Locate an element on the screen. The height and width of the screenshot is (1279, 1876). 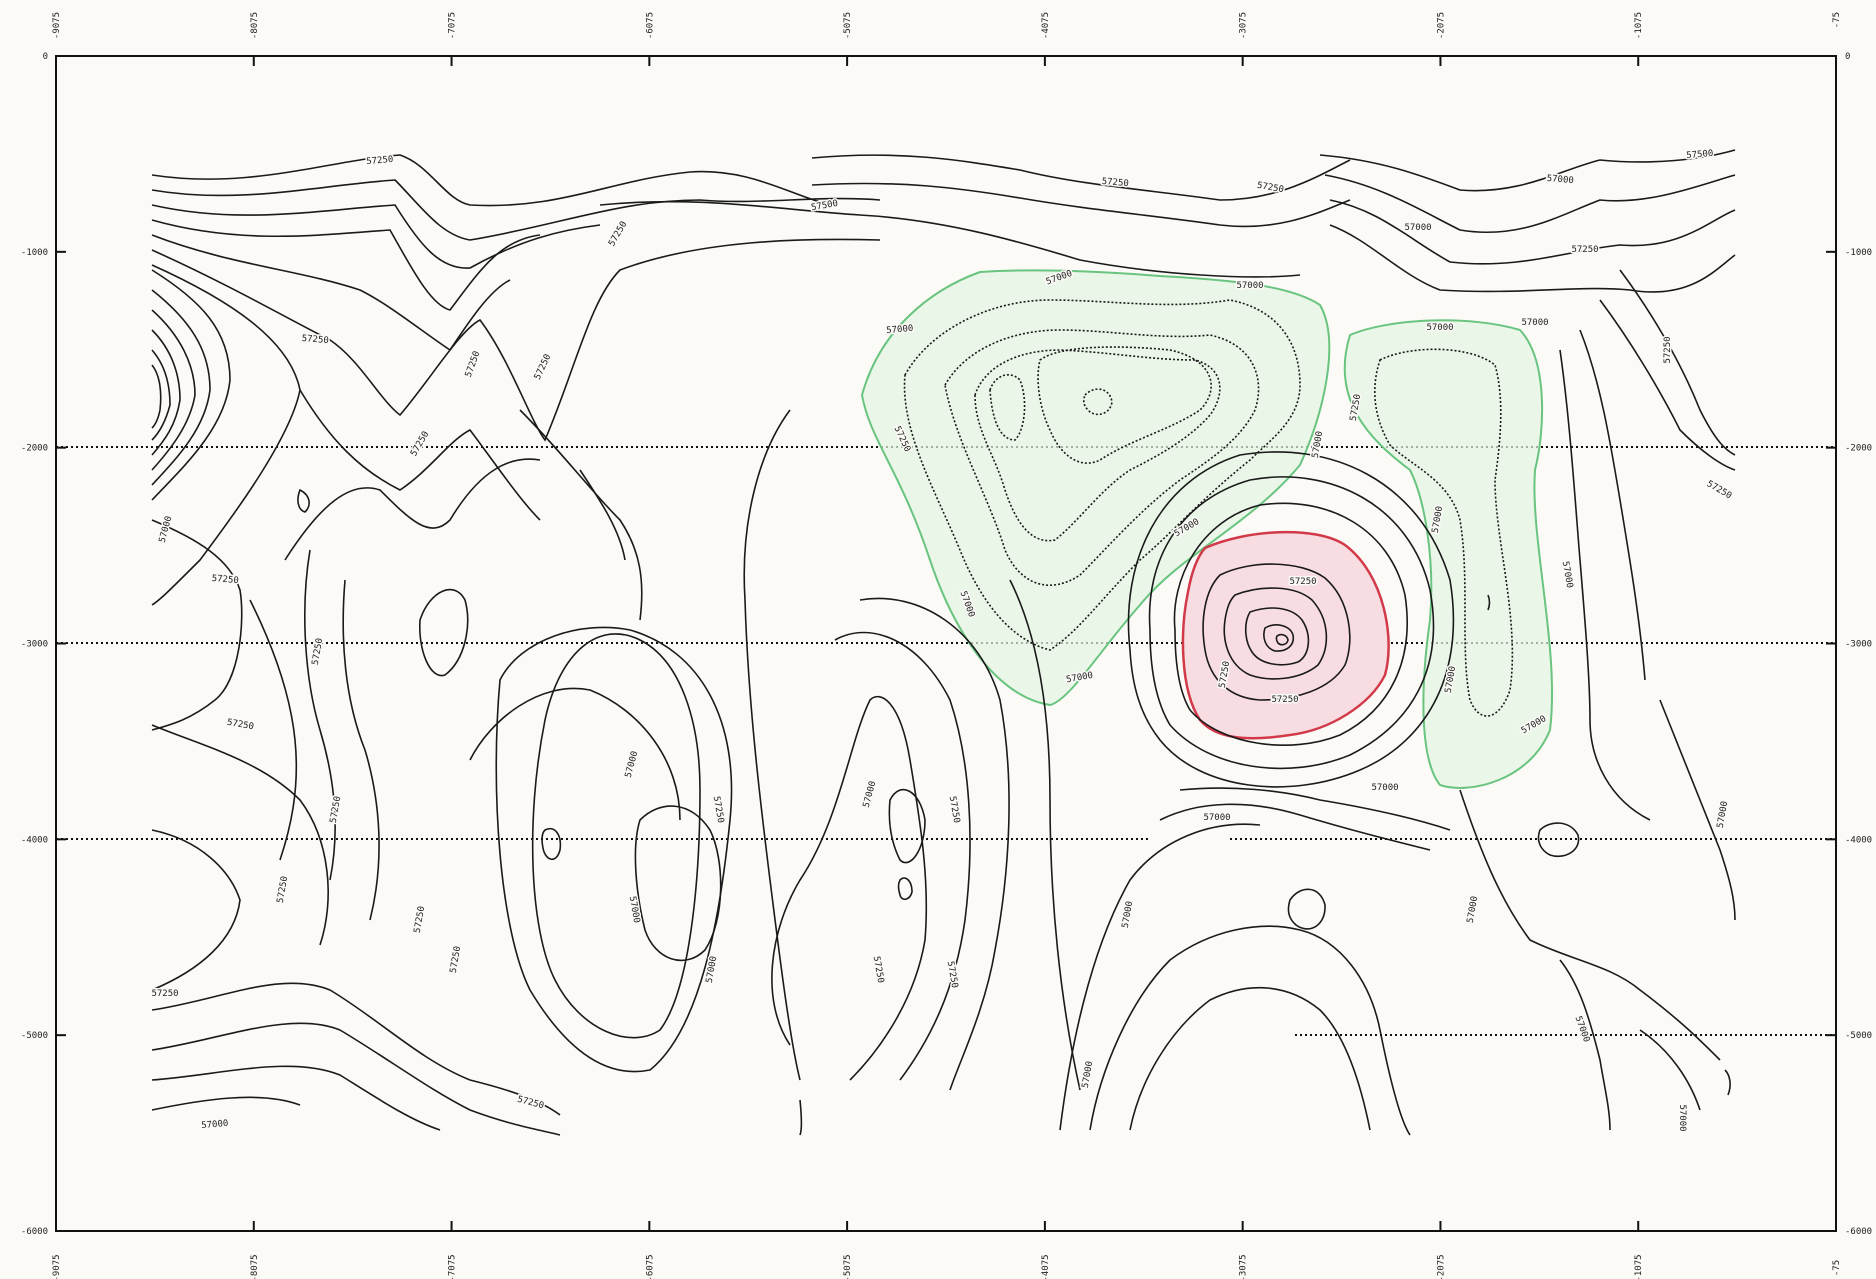
x-tick-label-top: -75 is located at coordinates (1837, 20).